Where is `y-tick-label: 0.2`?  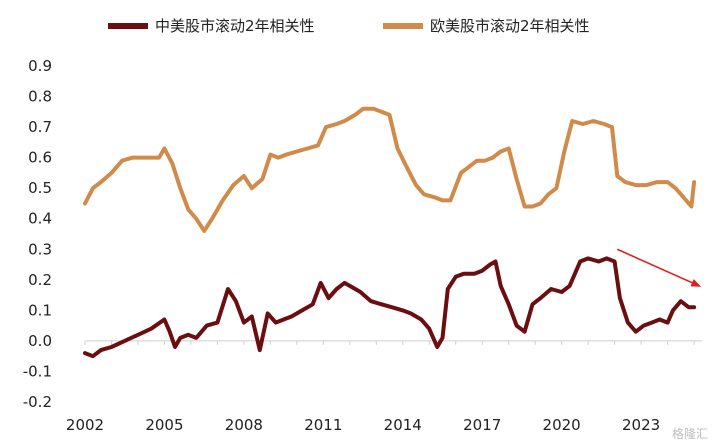 y-tick-label: 0.2 is located at coordinates (40, 280).